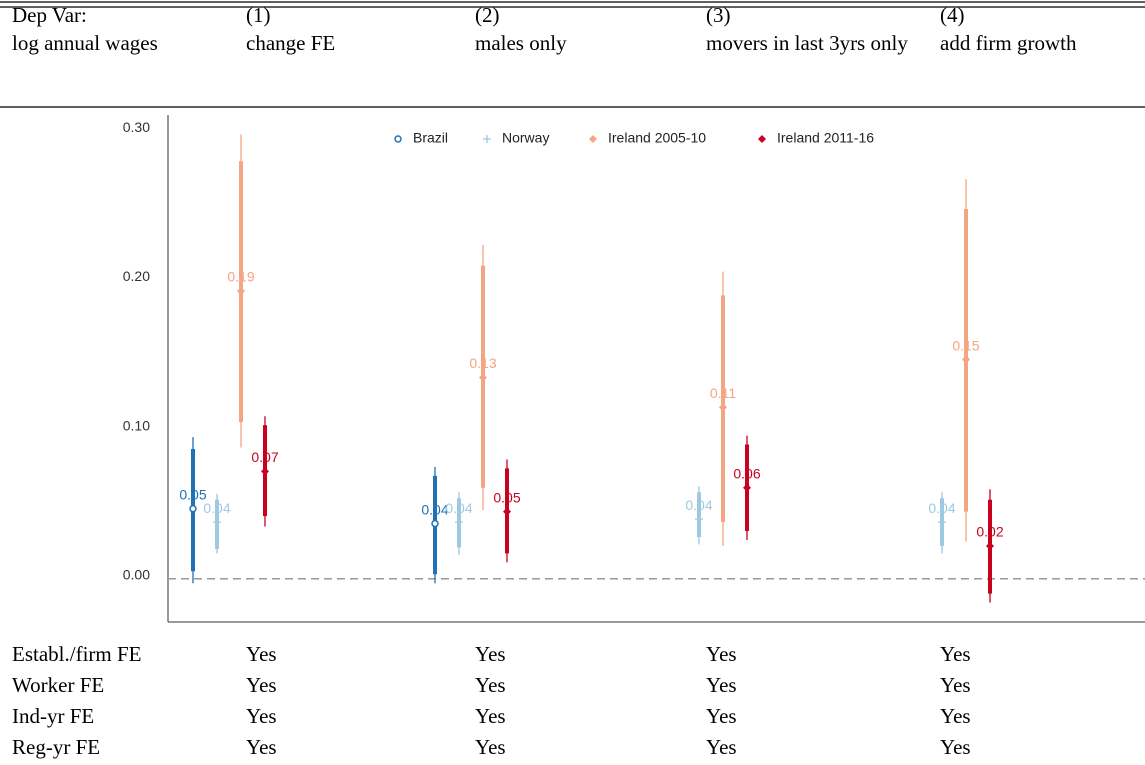 The width and height of the screenshot is (1145, 765). Describe the element at coordinates (291, 43) in the screenshot. I see `table-cell: change FE` at that location.